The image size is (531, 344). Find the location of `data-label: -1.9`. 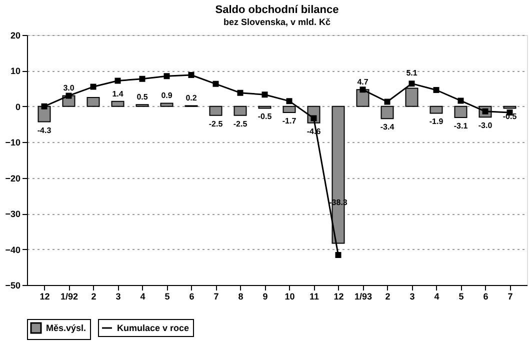

data-label: -1.9 is located at coordinates (436, 121).